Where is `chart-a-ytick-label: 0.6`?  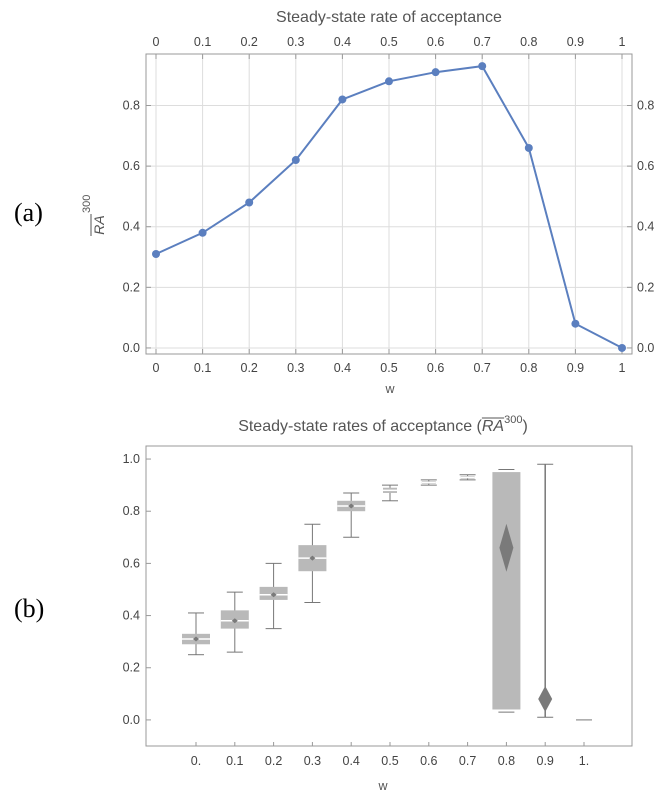
chart-a-ytick-label: 0.6 is located at coordinates (131, 166).